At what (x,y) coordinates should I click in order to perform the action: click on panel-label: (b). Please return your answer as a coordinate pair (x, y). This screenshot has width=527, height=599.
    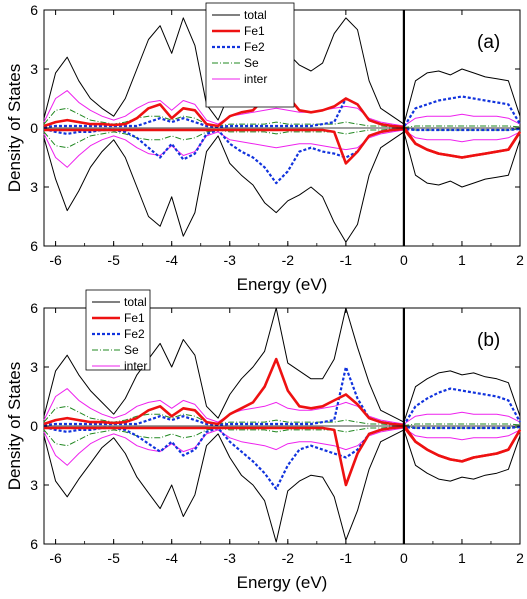
    Looking at the image, I should click on (488, 340).